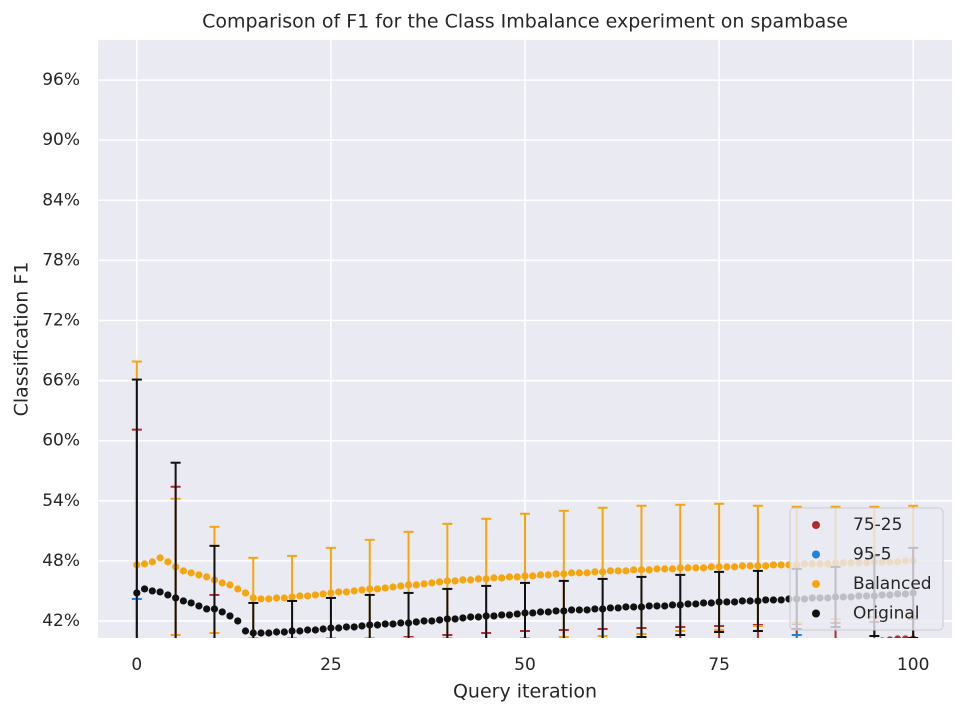  I want to click on x-tick-label: 75, so click(719, 665).